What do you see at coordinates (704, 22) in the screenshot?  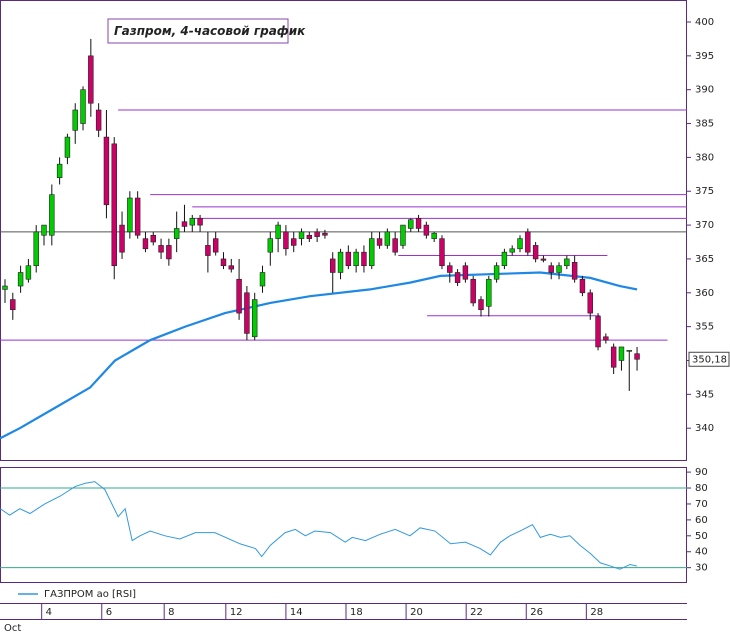 I see `y-tick-label: 400` at bounding box center [704, 22].